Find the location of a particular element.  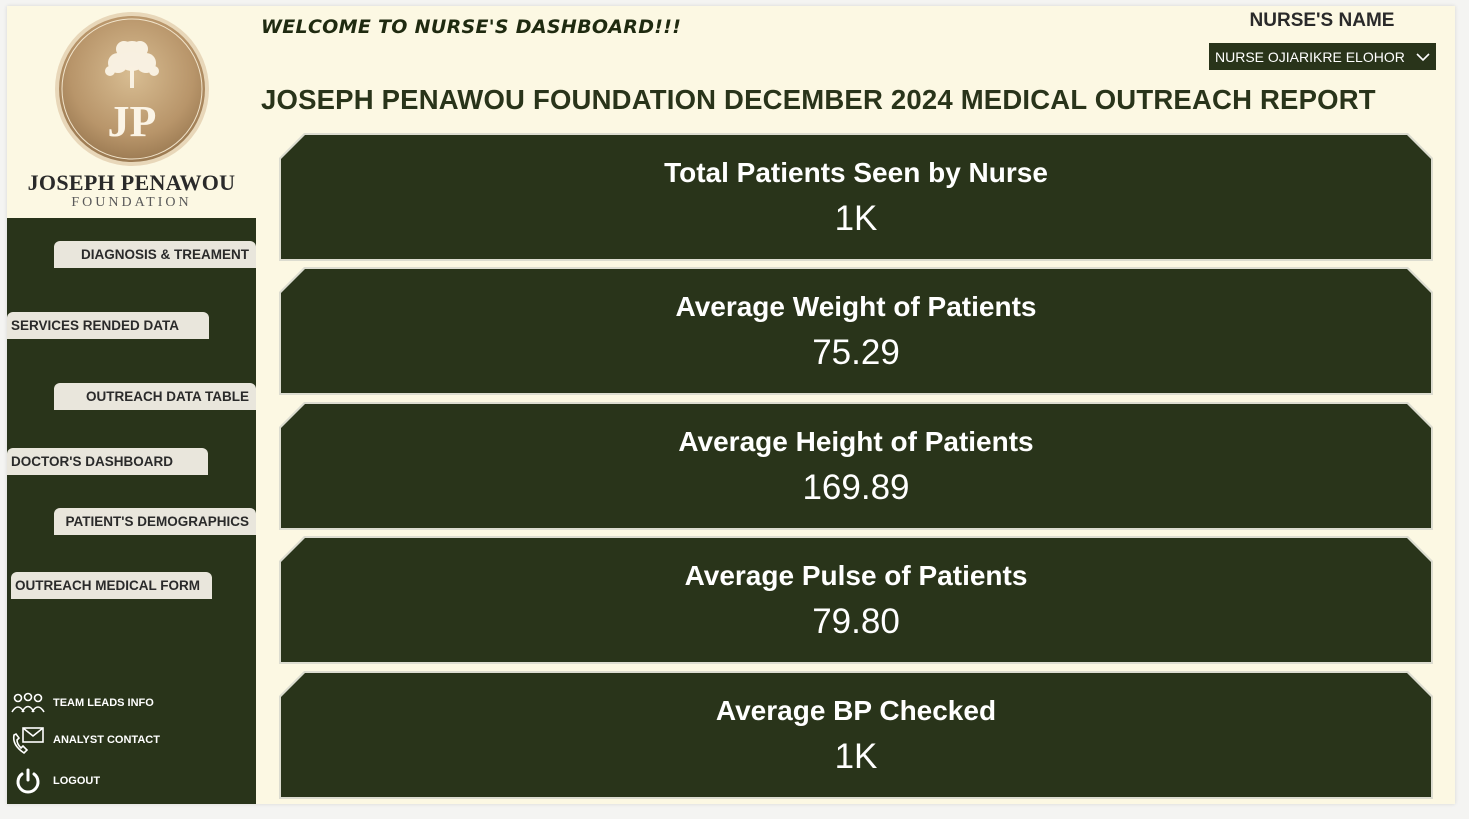

nurse-name-selected: NURSE OJIARIKRE ELOHOR is located at coordinates (1310, 56).